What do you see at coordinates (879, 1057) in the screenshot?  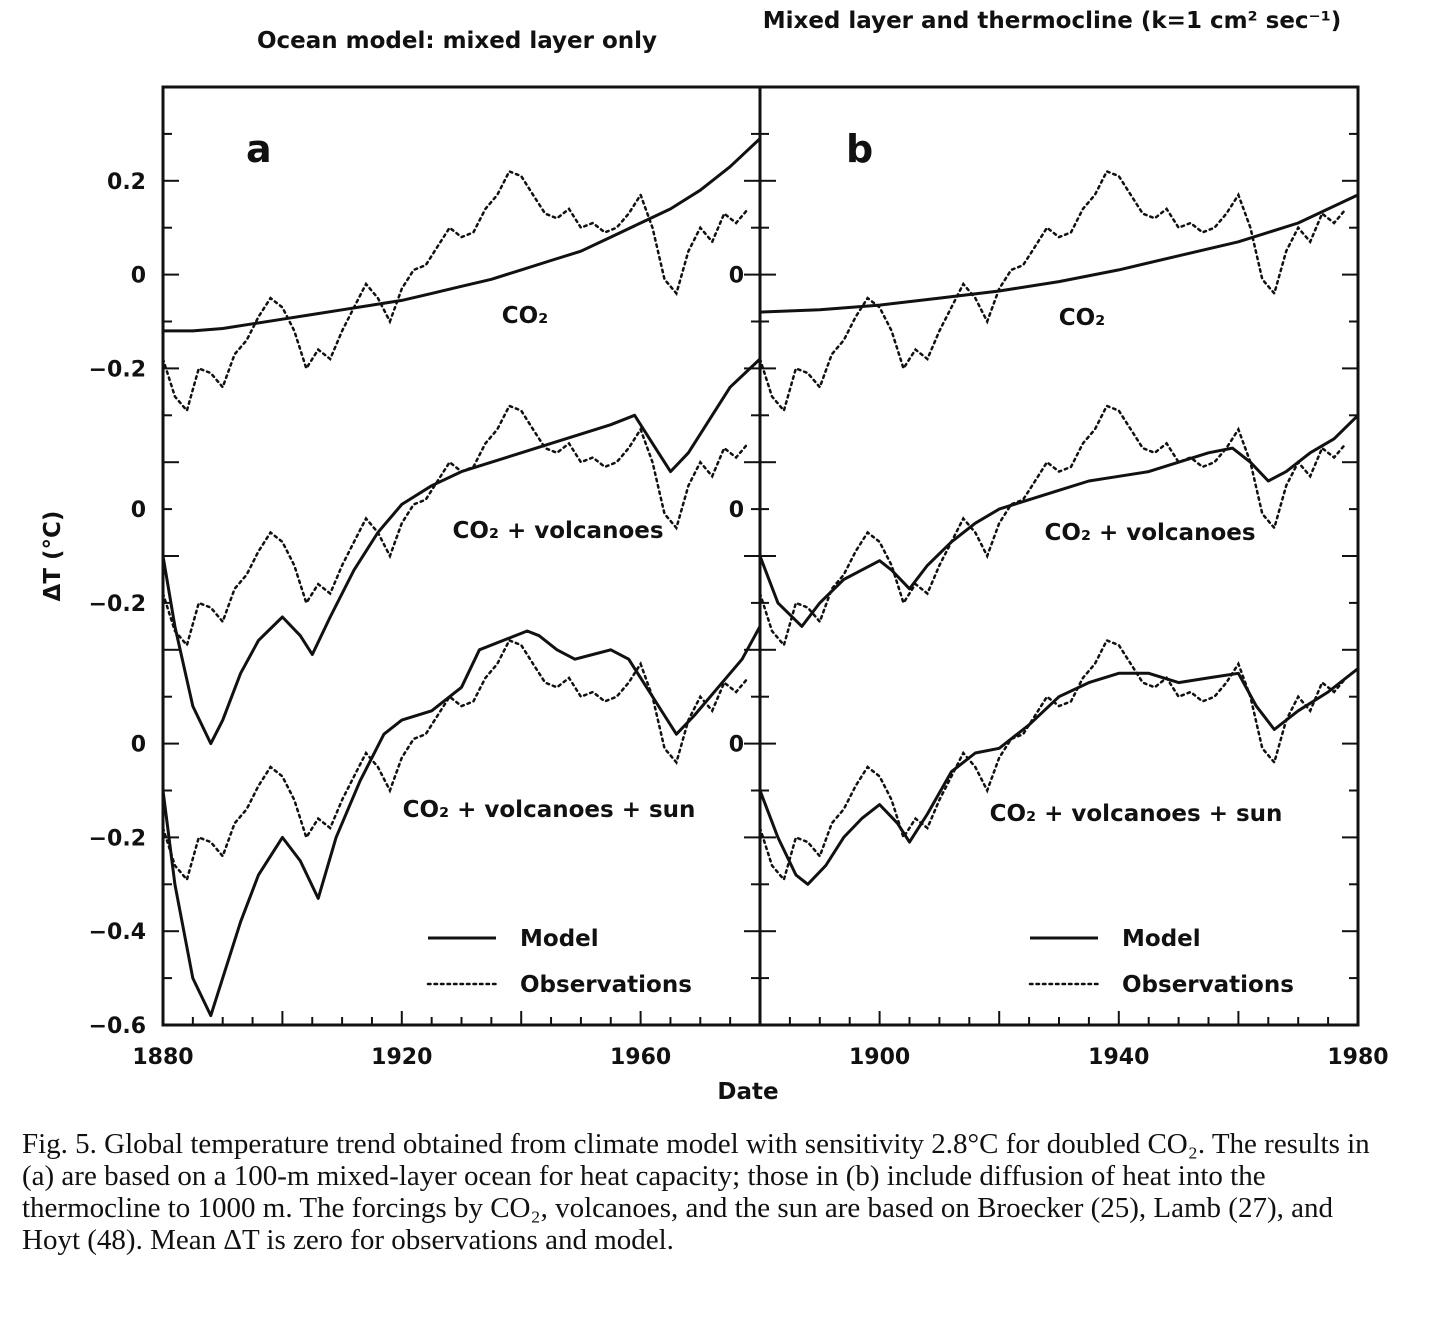 I see `x-tick-label: 1900` at bounding box center [879, 1057].